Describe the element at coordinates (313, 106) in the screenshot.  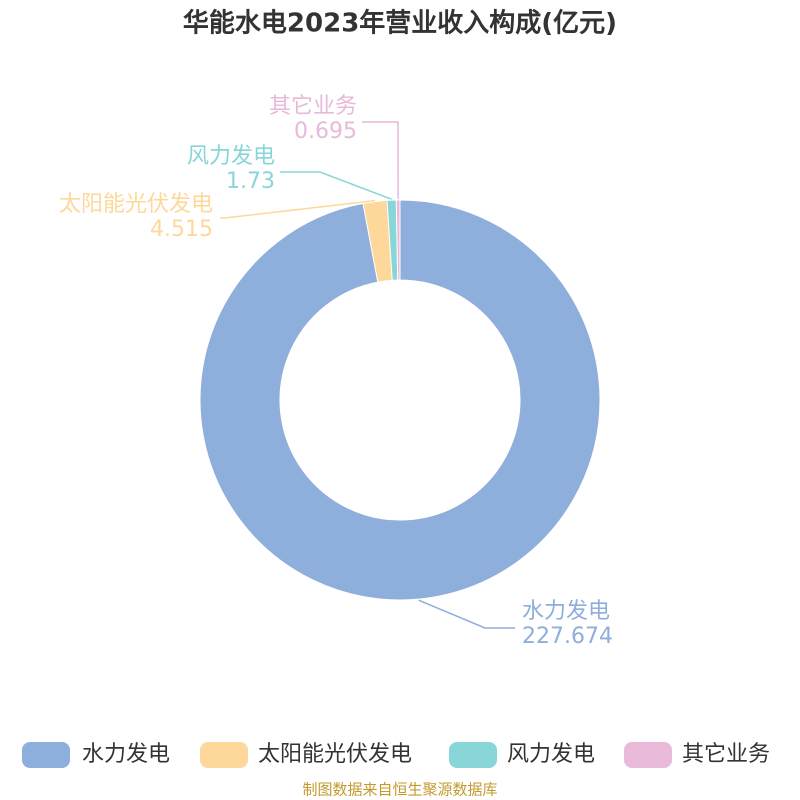
I see `slice-label: 其它业务` at that location.